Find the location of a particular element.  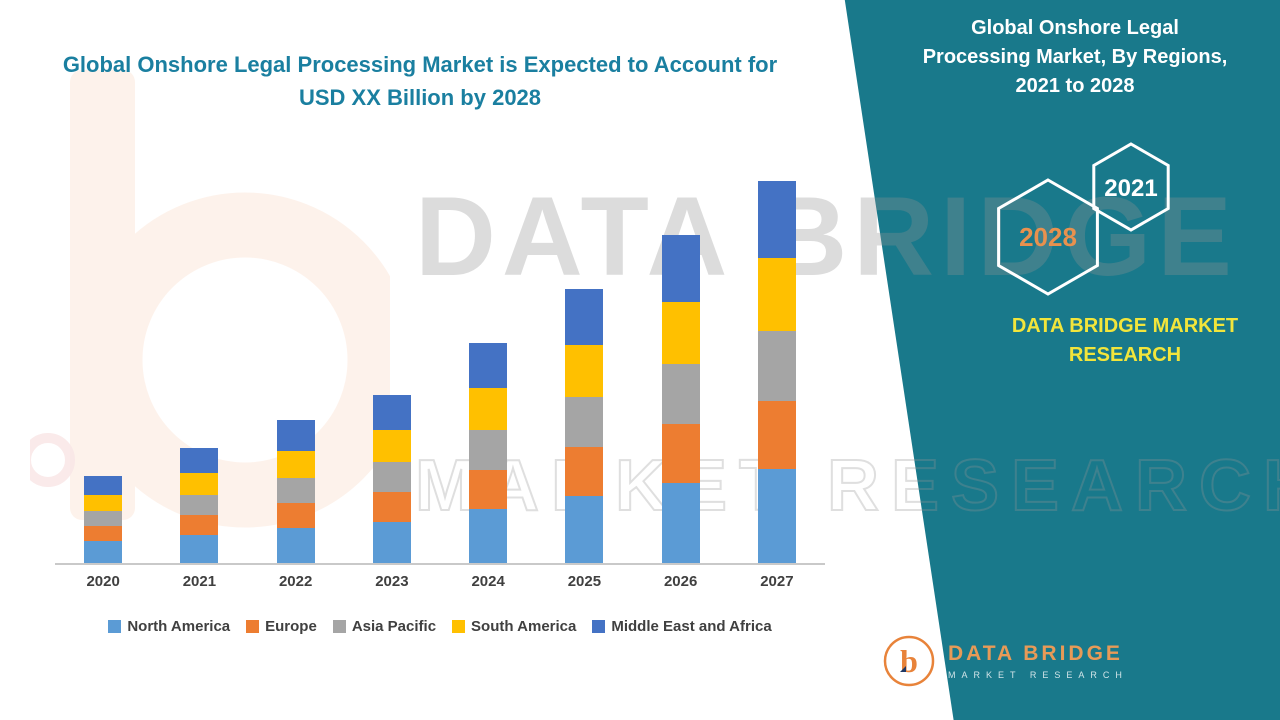

bar-column-2027 is located at coordinates (777, 364).